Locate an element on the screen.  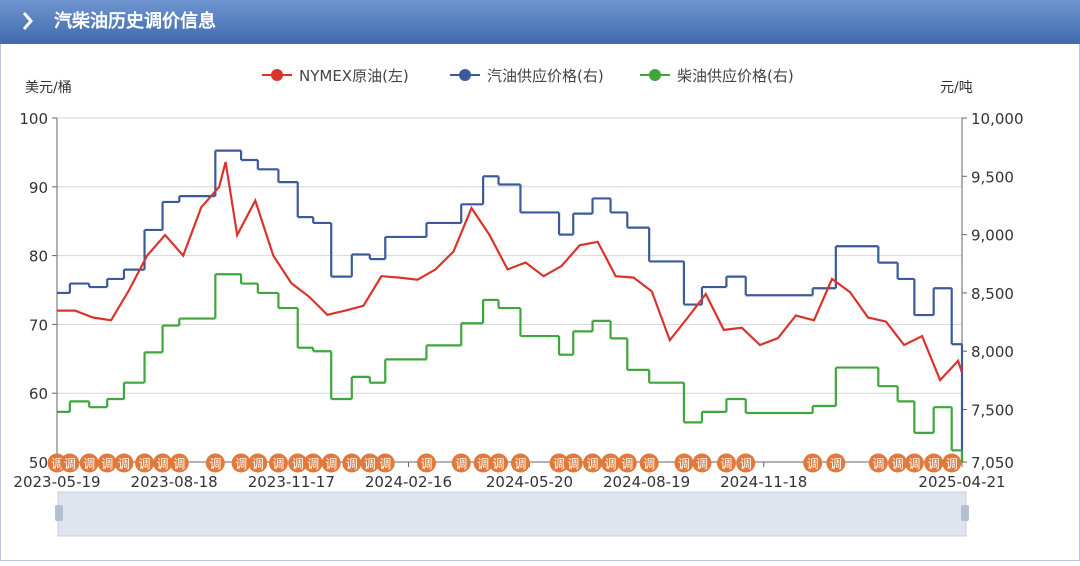
y2-tick-label: 9,000 is located at coordinates (992, 236).